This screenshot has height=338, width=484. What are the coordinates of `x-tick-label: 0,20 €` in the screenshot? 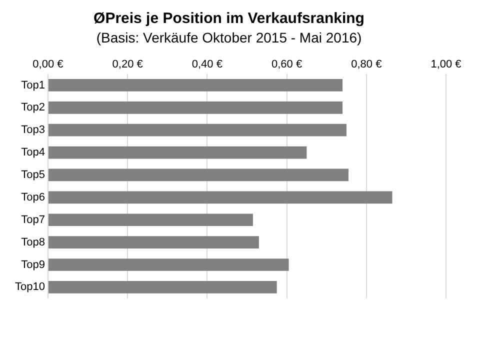 It's located at (127, 64).